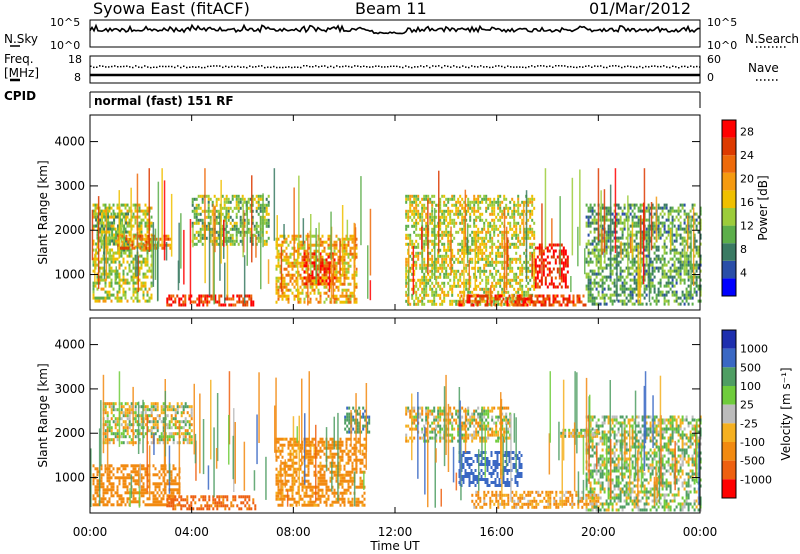  What do you see at coordinates (171, 9) in the screenshot?
I see `station-title: Syowa East (fitACF)` at bounding box center [171, 9].